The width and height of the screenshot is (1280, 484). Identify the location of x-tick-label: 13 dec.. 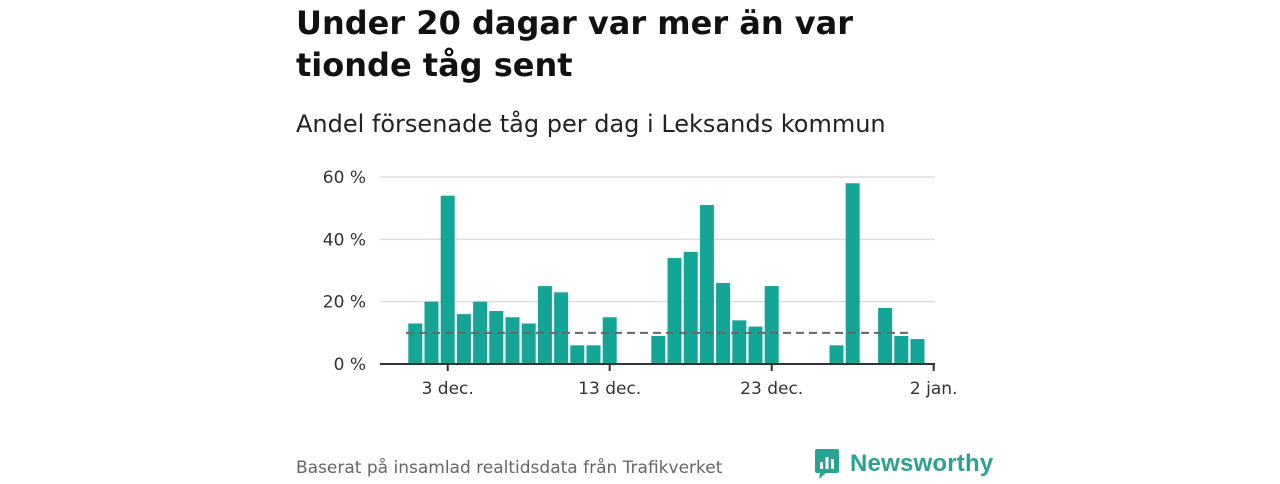
(609, 389).